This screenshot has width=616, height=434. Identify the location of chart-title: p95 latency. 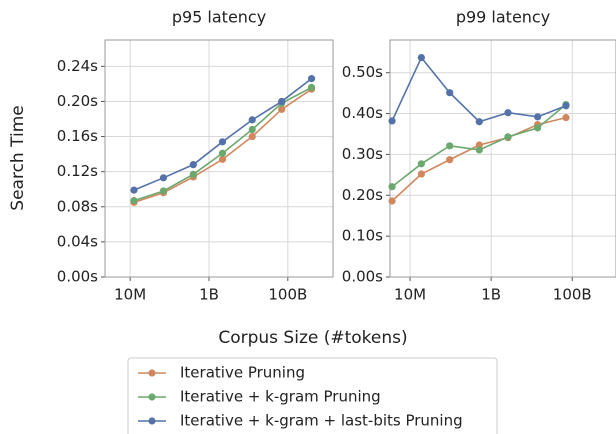
(219, 17).